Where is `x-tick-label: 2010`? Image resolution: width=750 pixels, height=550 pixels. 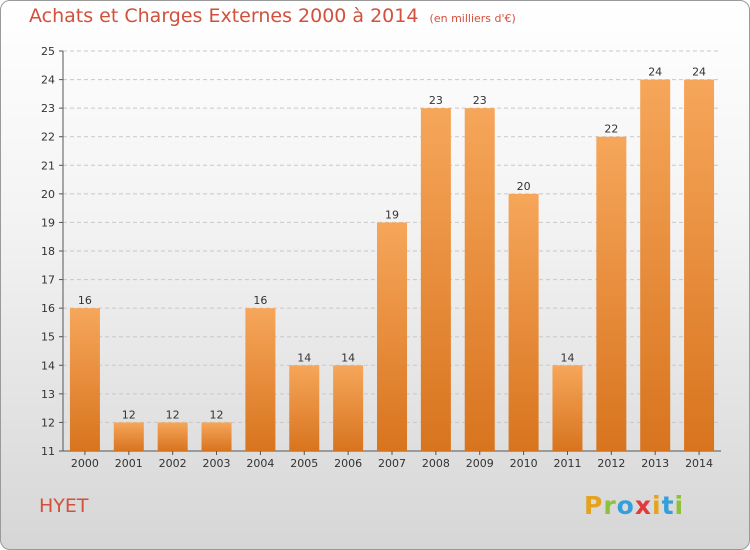 x-tick-label: 2010 is located at coordinates (524, 463).